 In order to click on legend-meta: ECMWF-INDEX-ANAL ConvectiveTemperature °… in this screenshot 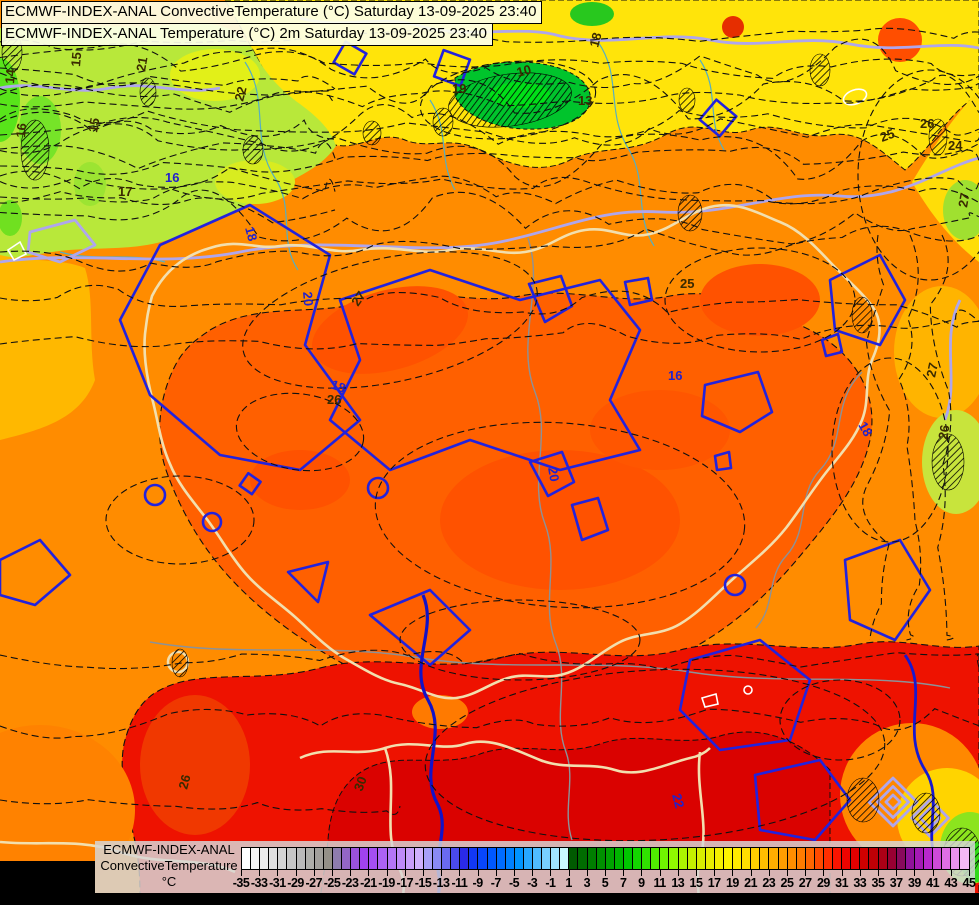, I will do `click(169, 866)`.